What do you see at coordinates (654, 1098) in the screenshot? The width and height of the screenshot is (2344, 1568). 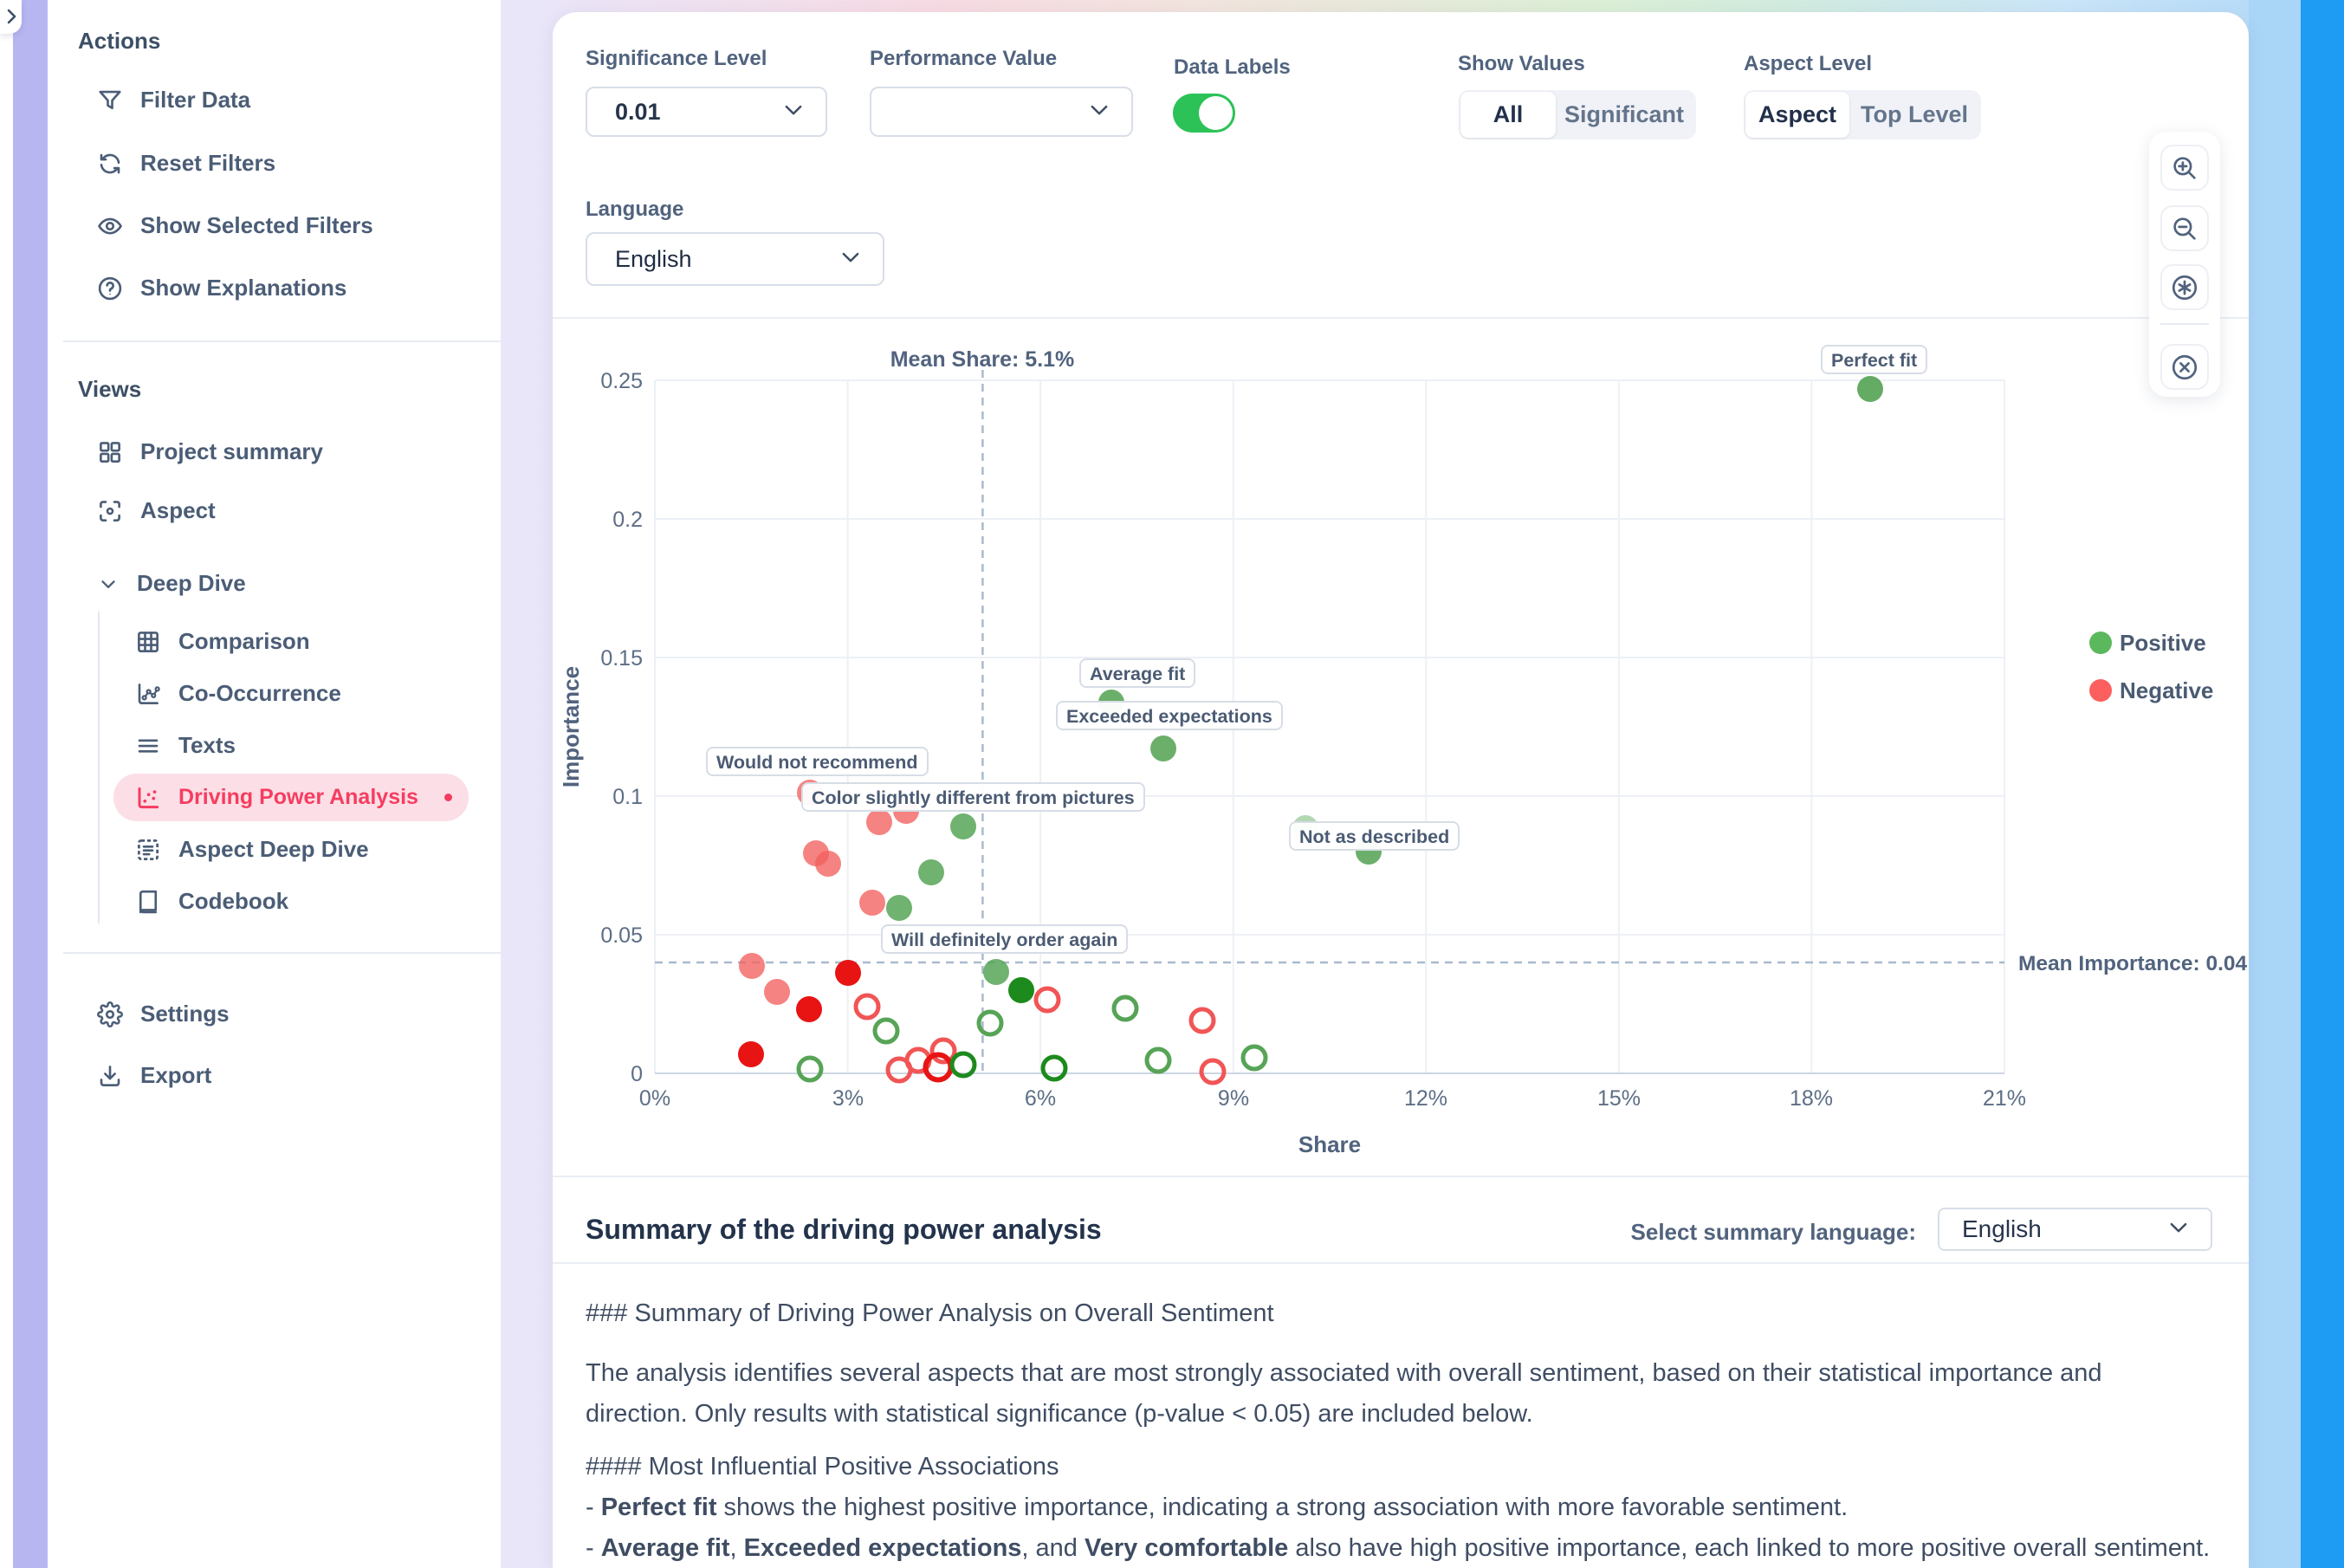 I see `svg-text: 0%` at bounding box center [654, 1098].